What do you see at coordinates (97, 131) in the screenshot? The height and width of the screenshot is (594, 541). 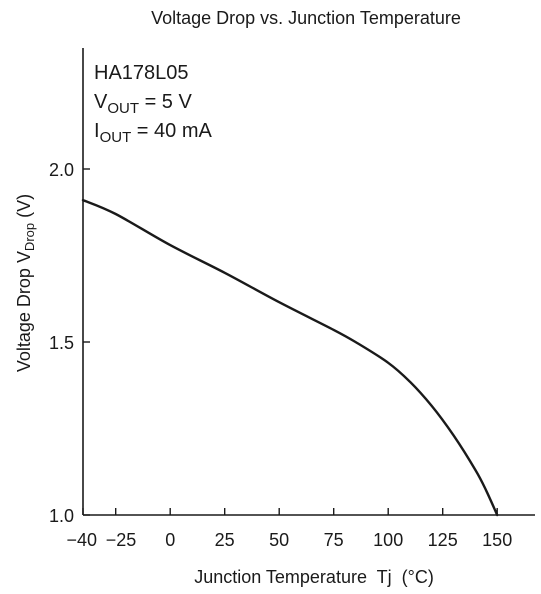 I see `annotation-iout-main: I` at bounding box center [97, 131].